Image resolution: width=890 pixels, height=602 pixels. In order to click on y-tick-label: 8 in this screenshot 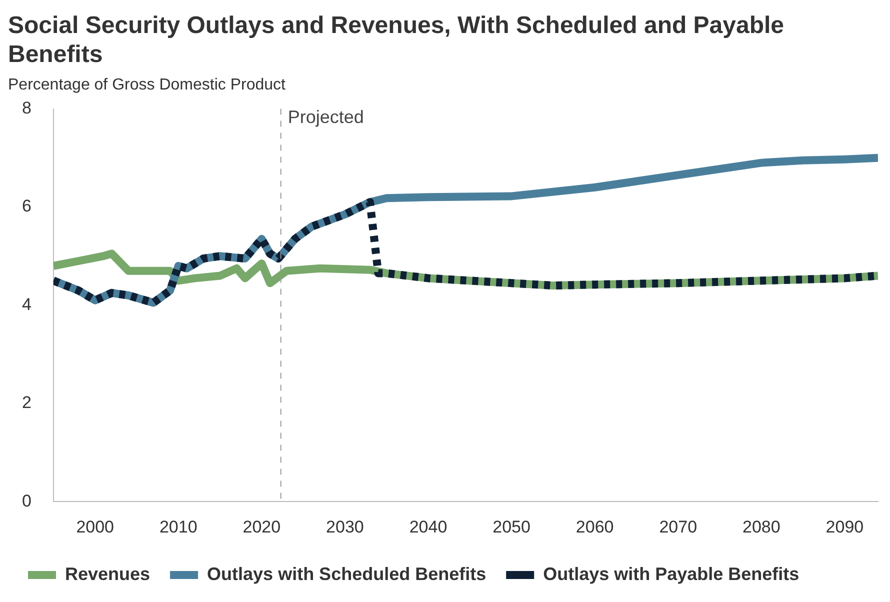, I will do `click(27, 108)`.